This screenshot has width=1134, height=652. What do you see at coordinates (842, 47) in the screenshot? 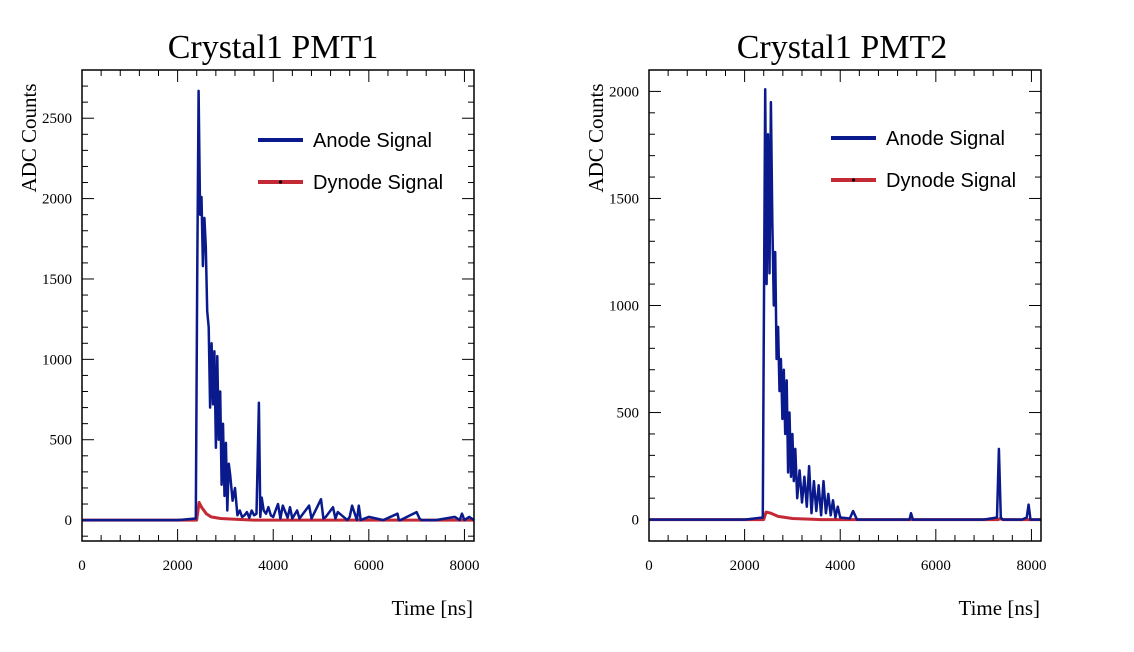
I see `chart-title: Crystal1 PMT2` at bounding box center [842, 47].